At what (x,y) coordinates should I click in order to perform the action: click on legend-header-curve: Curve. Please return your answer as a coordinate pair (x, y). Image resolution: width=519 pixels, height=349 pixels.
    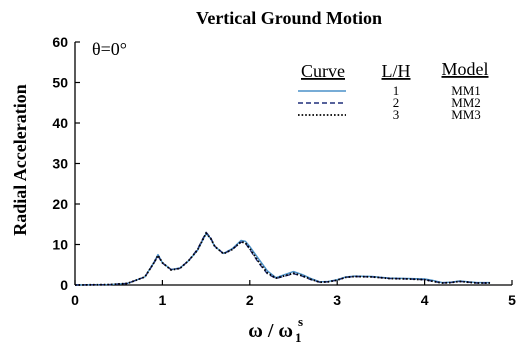
    Looking at the image, I should click on (323, 71).